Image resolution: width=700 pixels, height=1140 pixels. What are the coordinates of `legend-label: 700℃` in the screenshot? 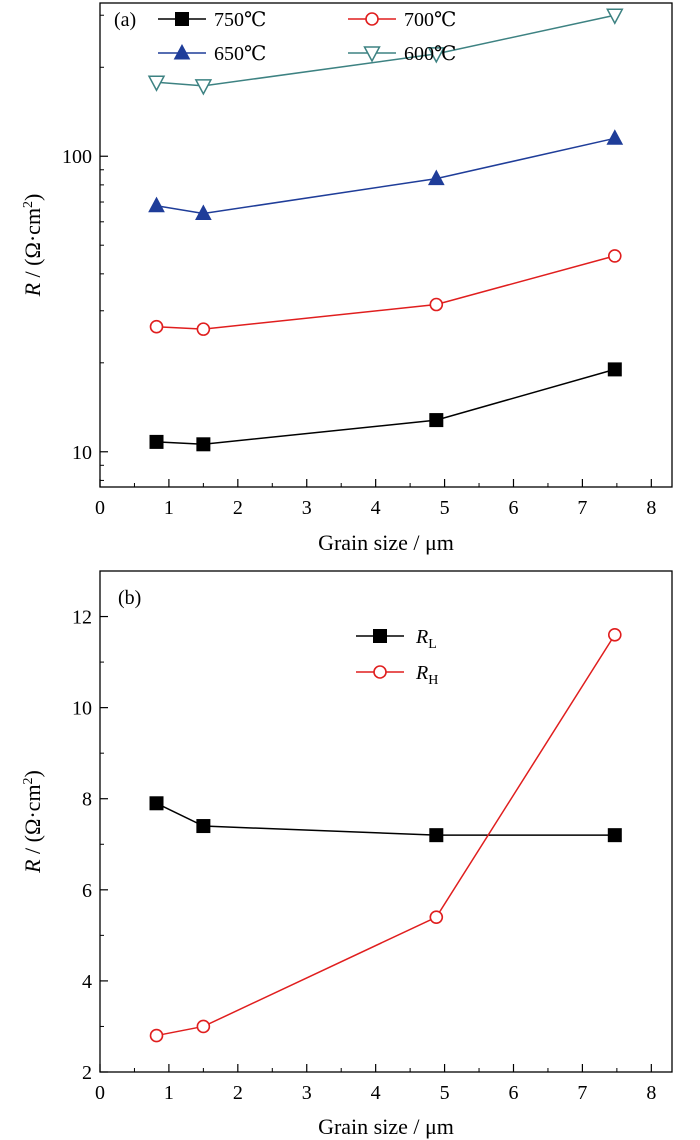 It's located at (430, 20).